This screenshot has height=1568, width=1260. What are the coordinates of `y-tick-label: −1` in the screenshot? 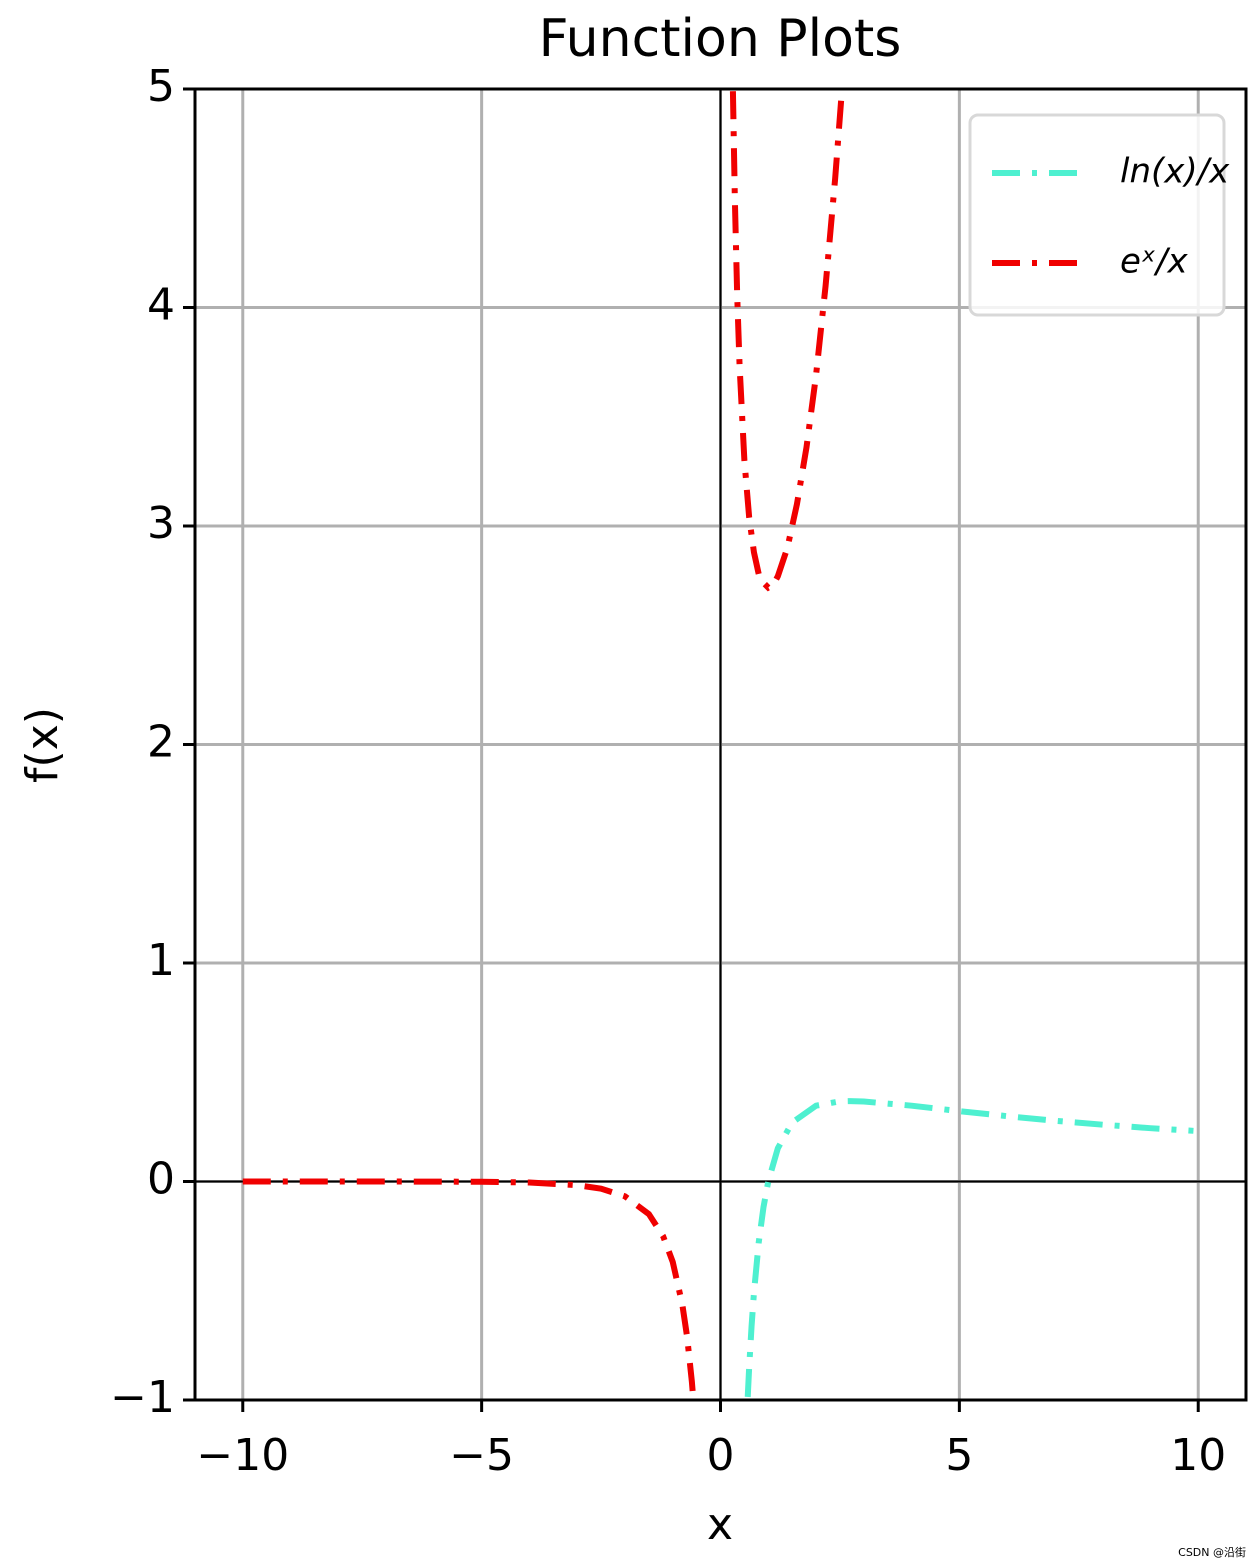 It's located at (142, 1397).